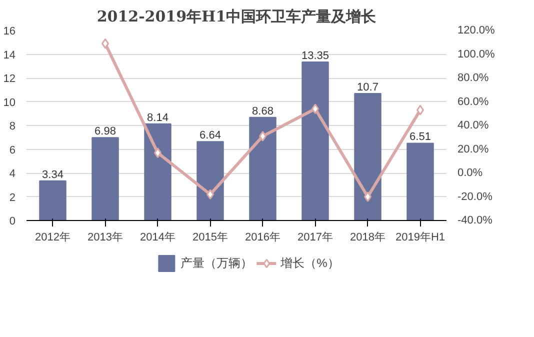  Describe the element at coordinates (210, 136) in the screenshot. I see `data-label: 6.64` at that location.